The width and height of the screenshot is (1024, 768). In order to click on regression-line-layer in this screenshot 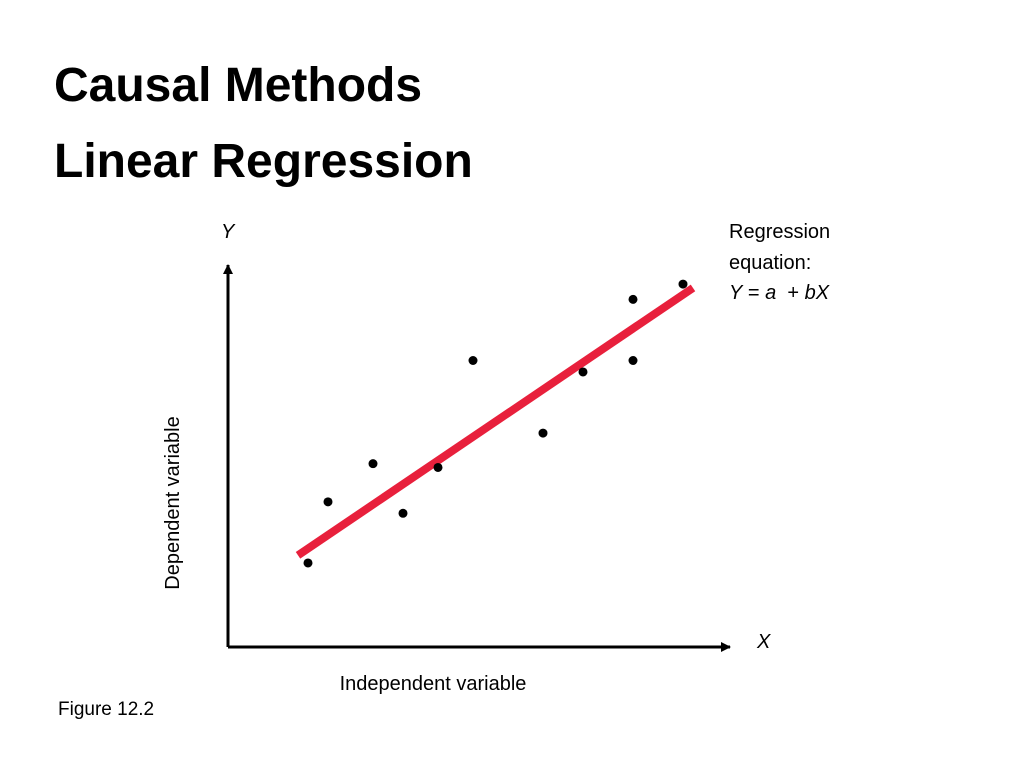, I will do `click(495, 421)`.